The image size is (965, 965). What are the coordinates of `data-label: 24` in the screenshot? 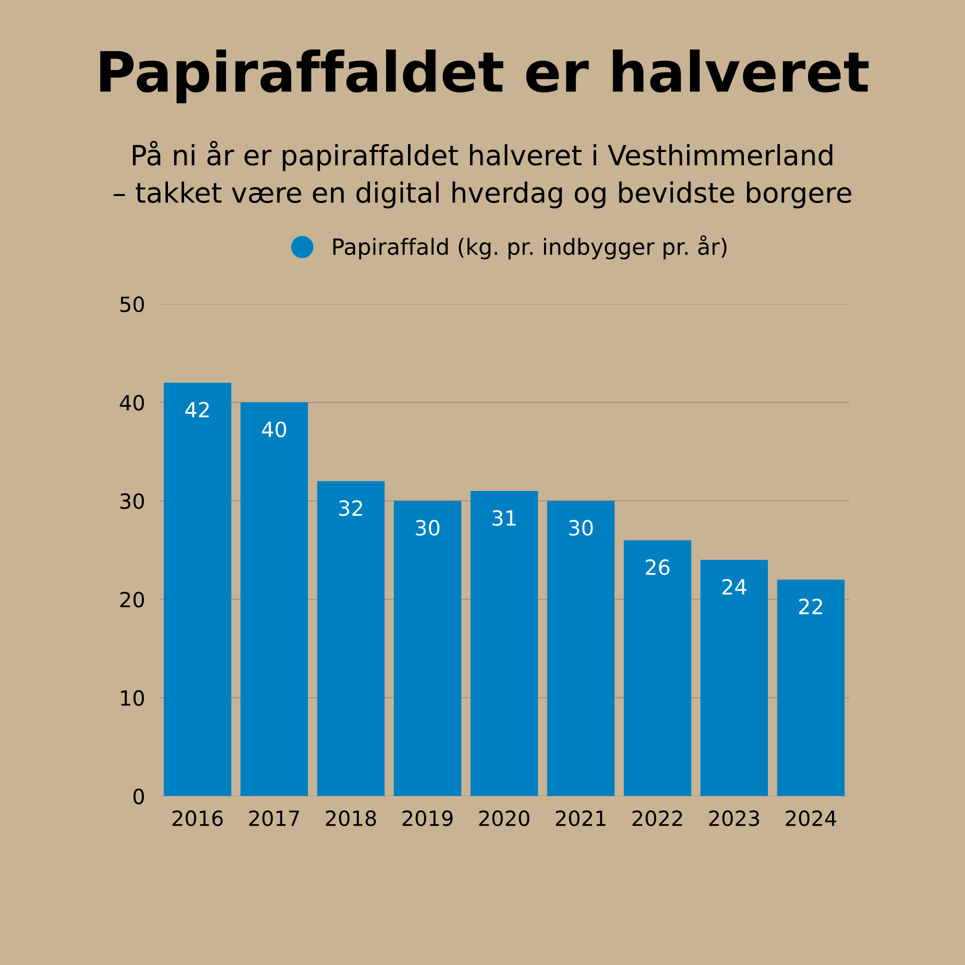 It's located at (734, 586).